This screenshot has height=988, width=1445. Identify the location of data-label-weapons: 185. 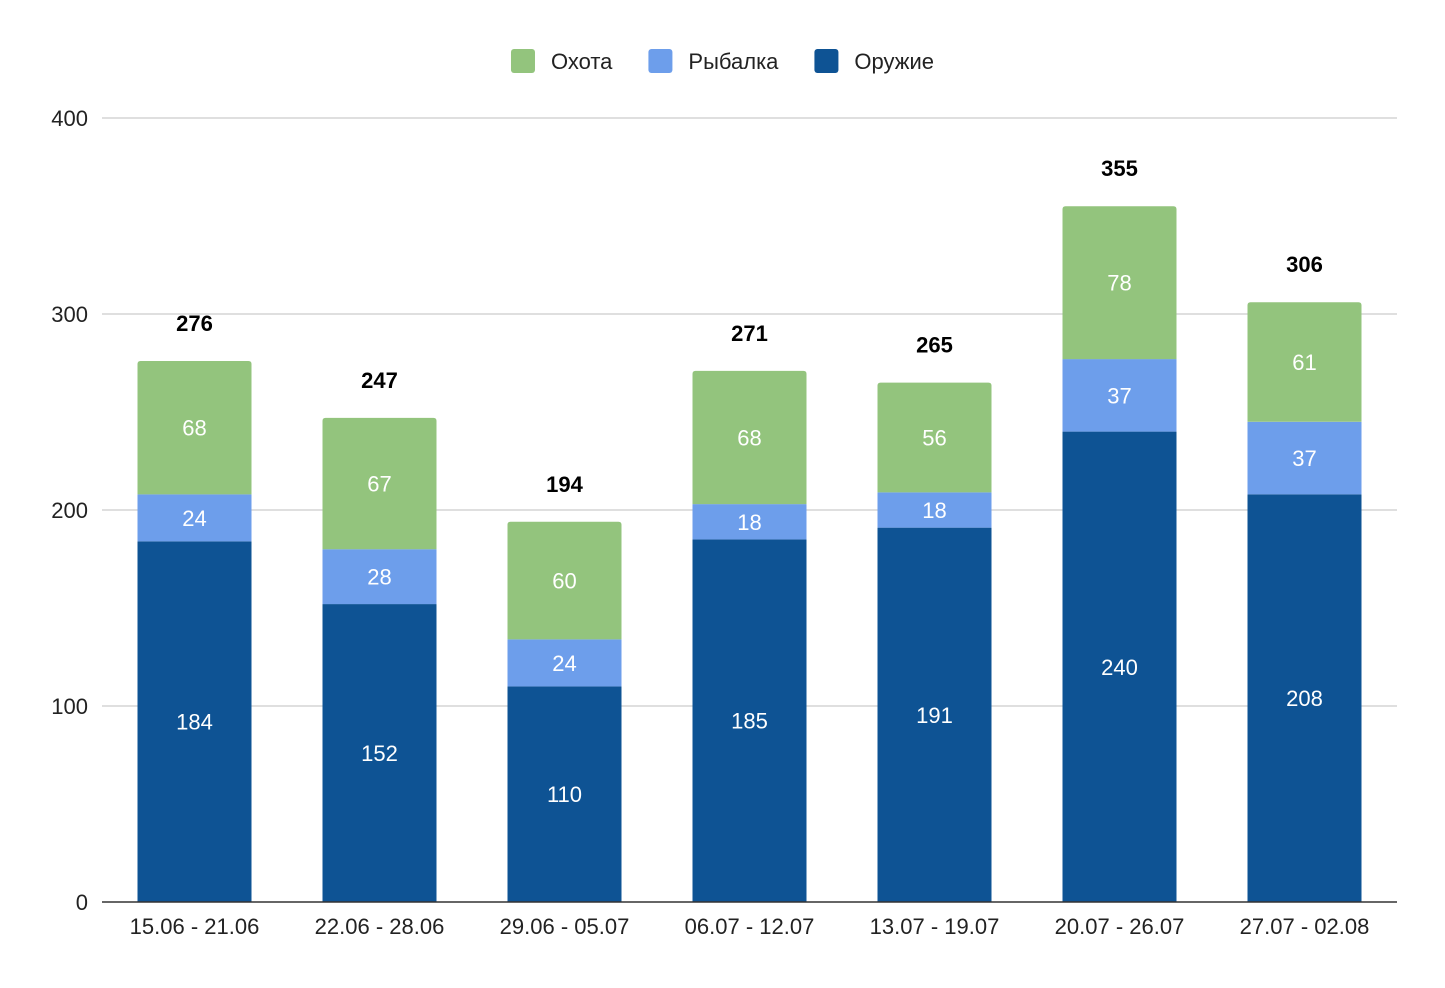
(749, 721).